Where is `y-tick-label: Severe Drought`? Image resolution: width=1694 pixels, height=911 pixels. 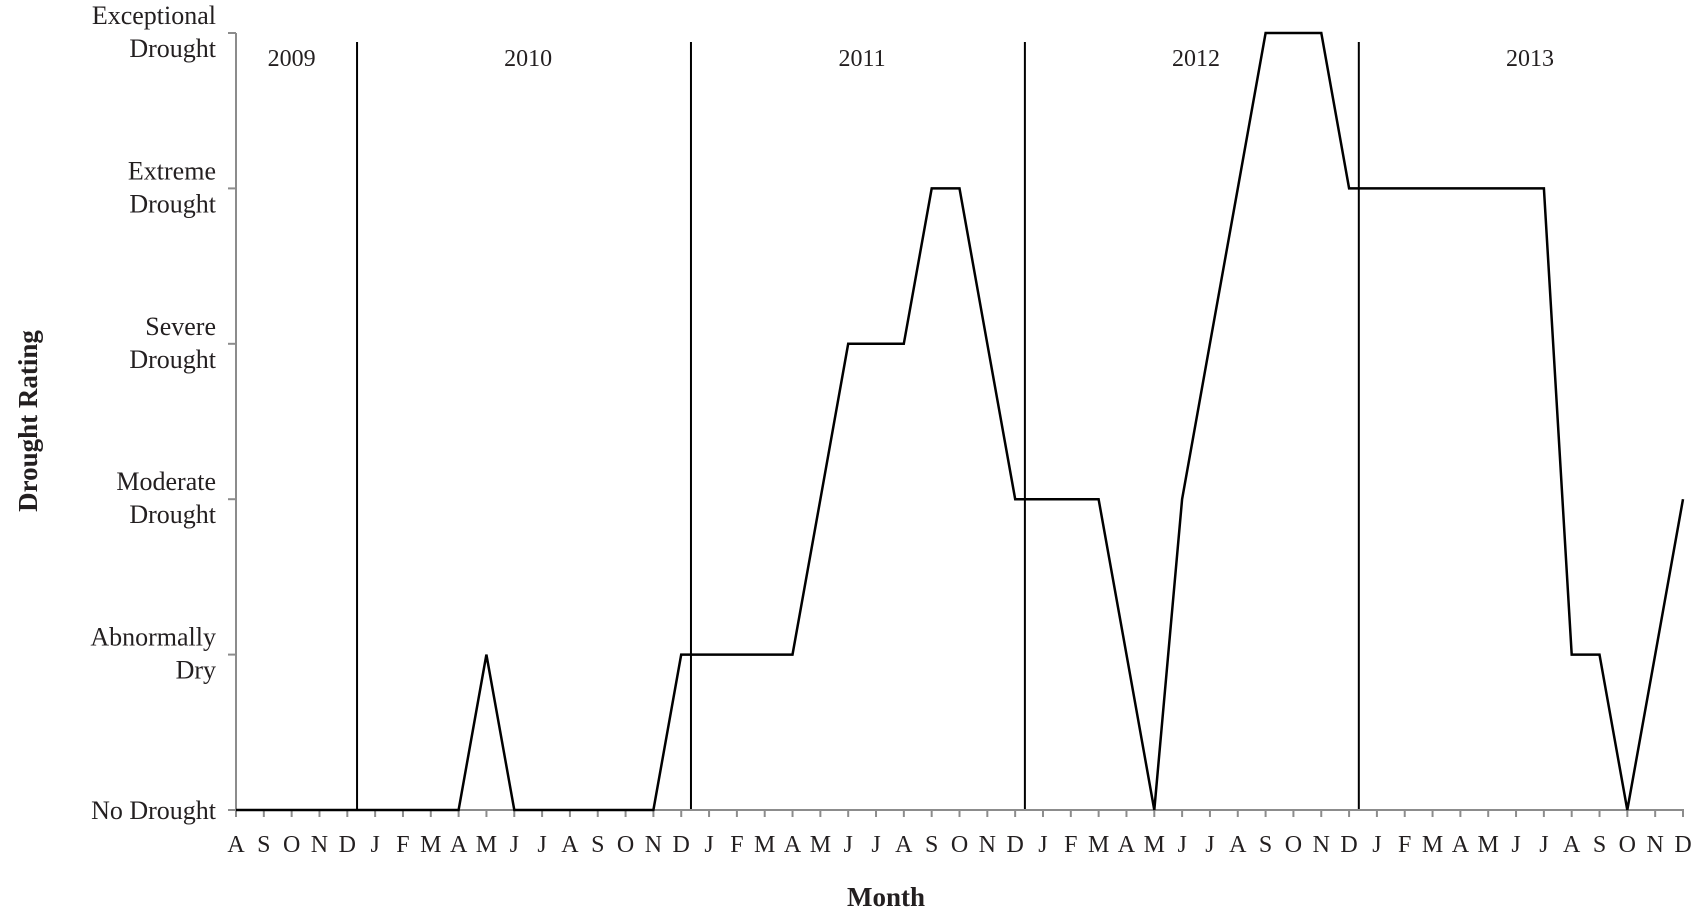
y-tick-label: Severe Drought is located at coordinates (172, 343).